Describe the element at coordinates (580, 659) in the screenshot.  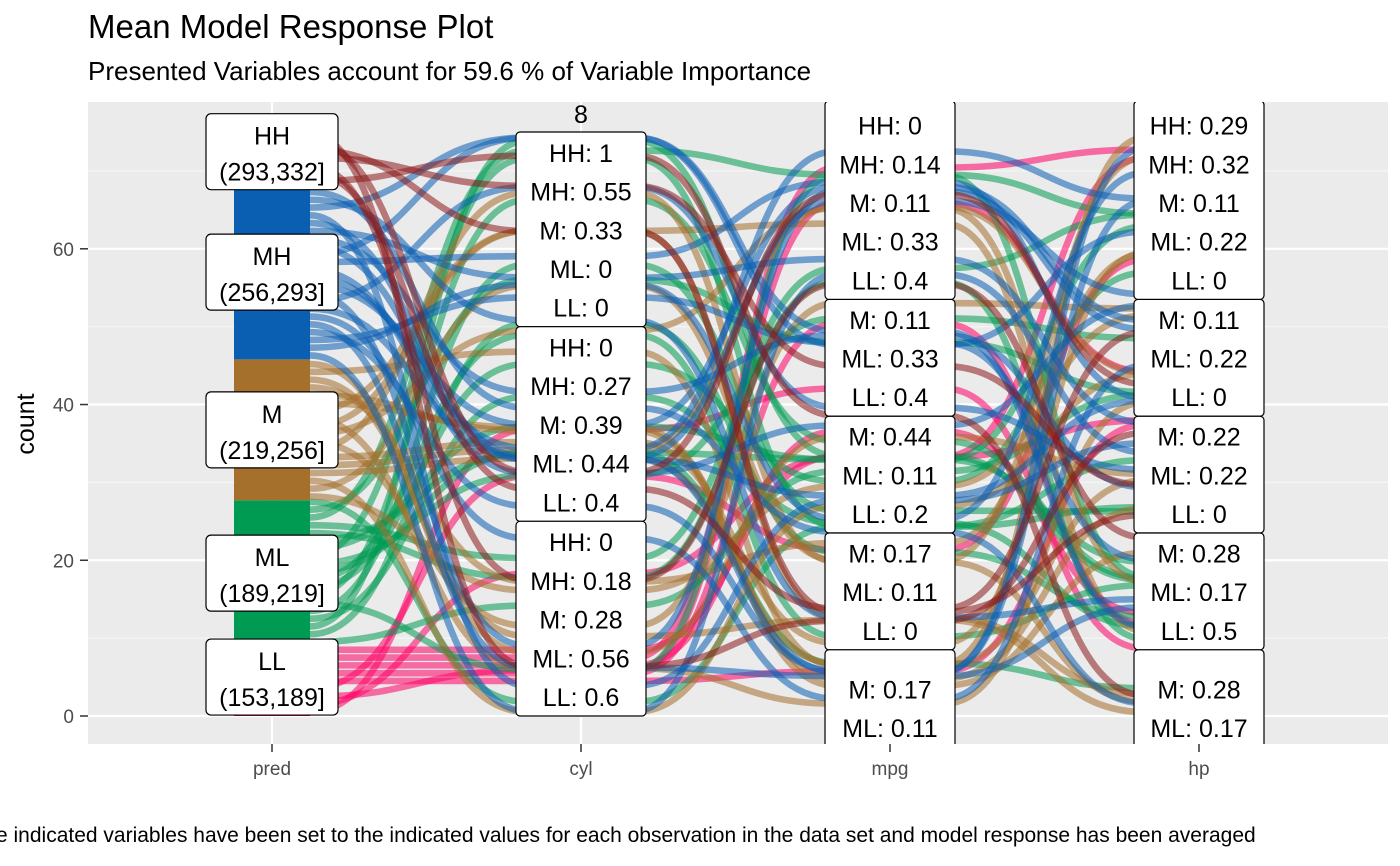
I see `stratum-label: ML: 0.56` at that location.